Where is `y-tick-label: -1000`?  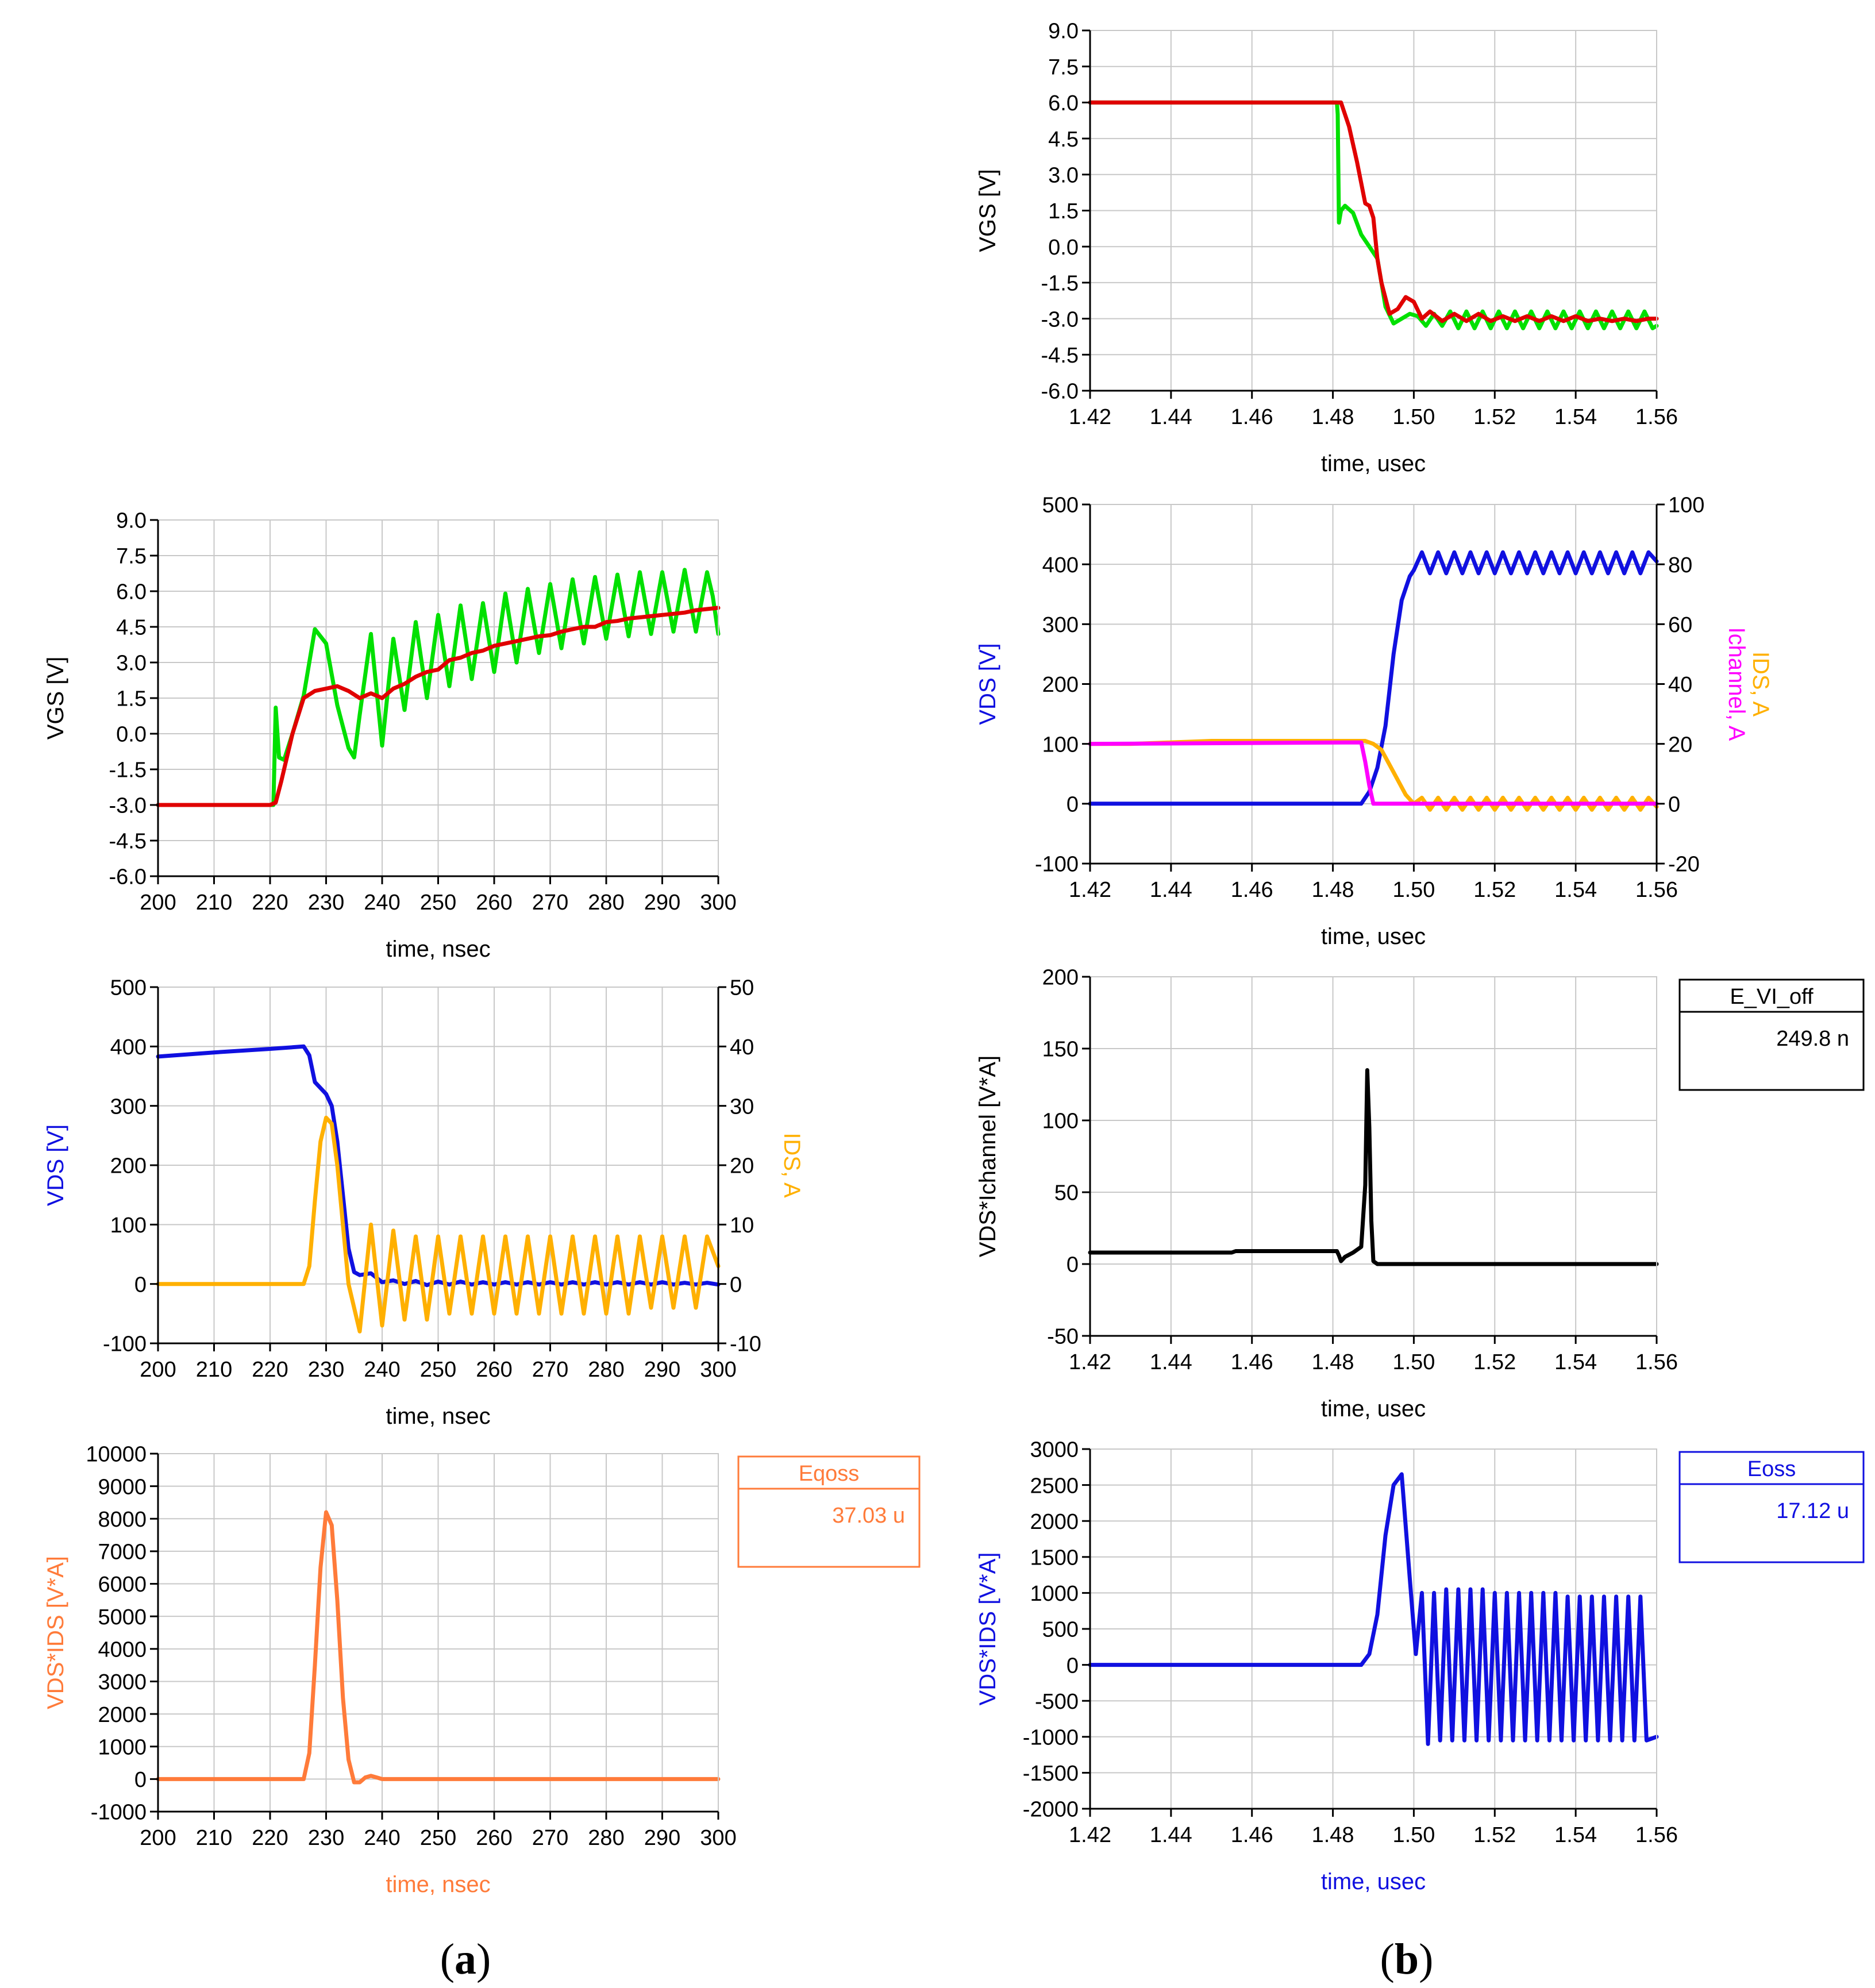 y-tick-label: -1000 is located at coordinates (119, 1813).